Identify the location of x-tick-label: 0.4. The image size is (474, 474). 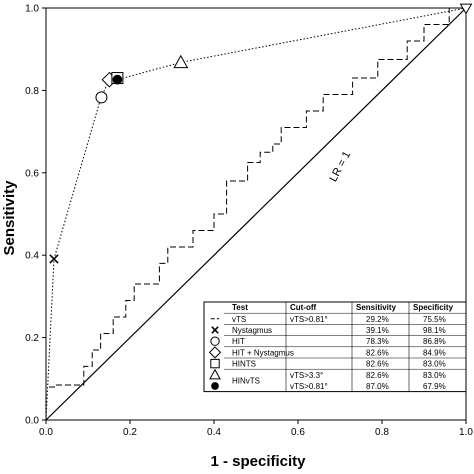
(214, 432).